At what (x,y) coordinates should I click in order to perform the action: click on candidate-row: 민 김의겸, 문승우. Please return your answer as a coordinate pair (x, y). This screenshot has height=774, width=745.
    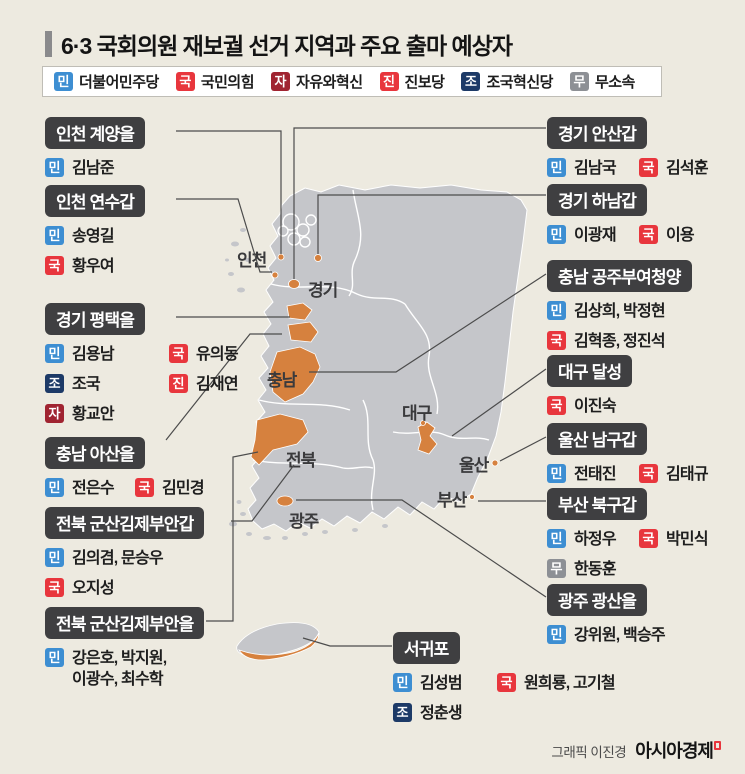
    Looking at the image, I should click on (124, 558).